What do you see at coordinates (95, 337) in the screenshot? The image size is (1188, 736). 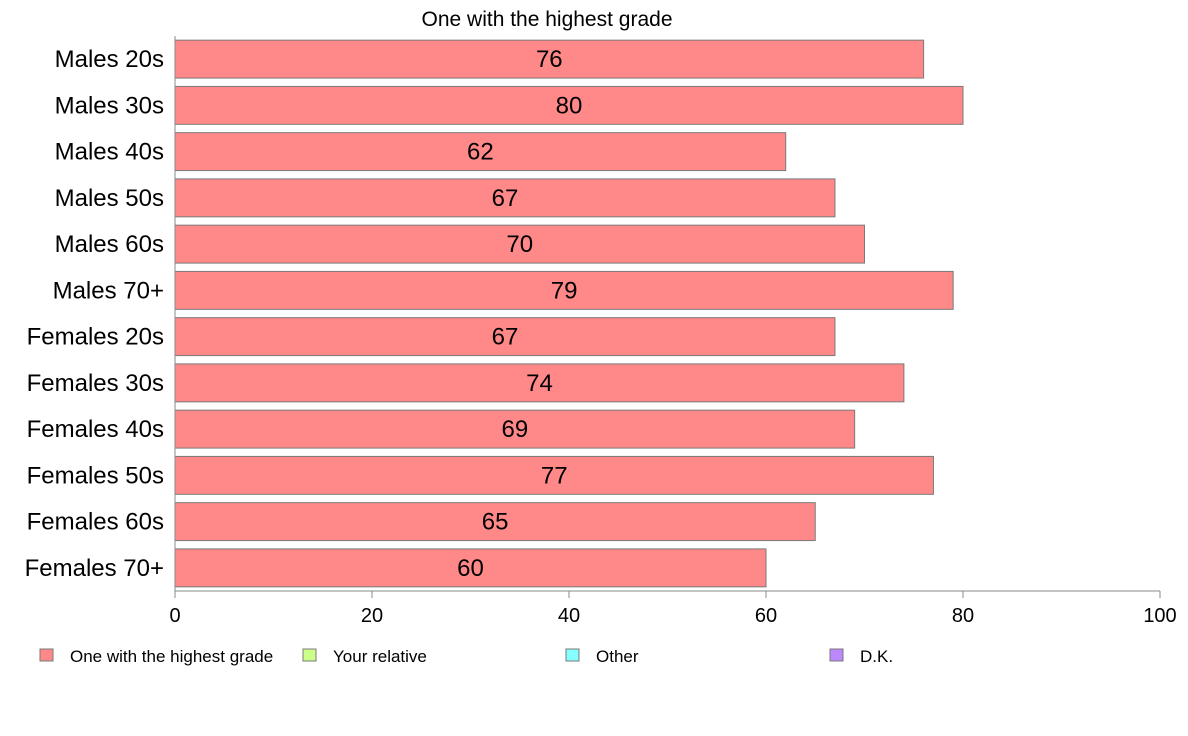 I see `category-label: Females 20s` at bounding box center [95, 337].